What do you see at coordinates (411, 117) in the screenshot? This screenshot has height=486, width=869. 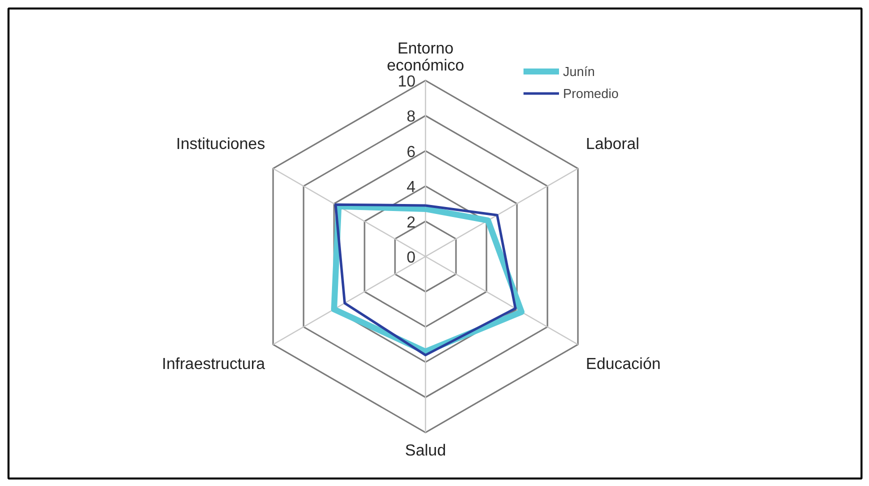 I see `y-tick-label: 8` at bounding box center [411, 117].